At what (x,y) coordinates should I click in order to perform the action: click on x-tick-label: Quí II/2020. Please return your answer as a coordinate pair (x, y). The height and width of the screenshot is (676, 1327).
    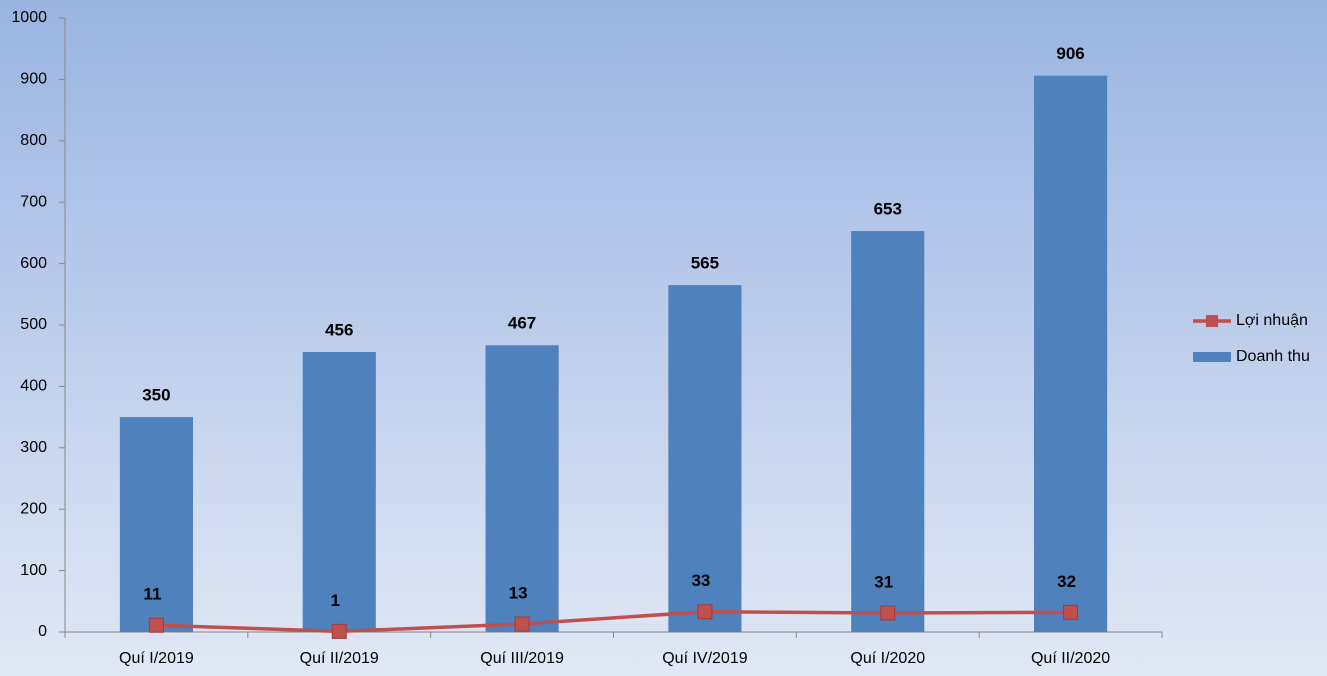
    Looking at the image, I should click on (1070, 658).